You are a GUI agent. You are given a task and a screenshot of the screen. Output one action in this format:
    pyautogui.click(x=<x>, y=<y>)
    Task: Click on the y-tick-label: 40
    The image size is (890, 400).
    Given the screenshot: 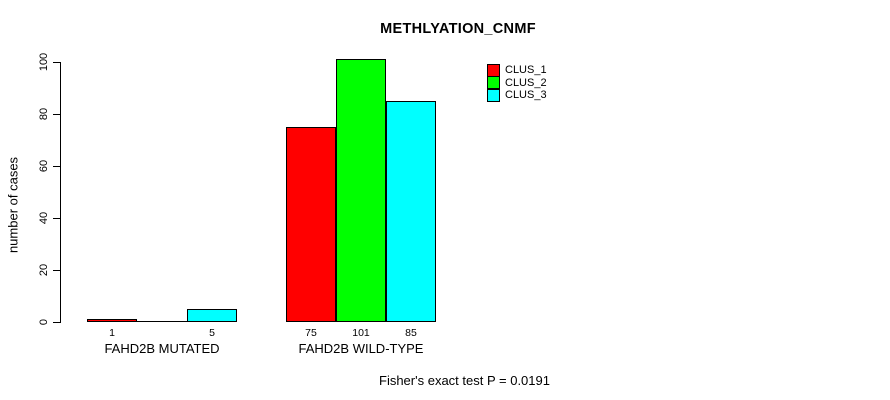 What is the action you would take?
    pyautogui.click(x=44, y=218)
    